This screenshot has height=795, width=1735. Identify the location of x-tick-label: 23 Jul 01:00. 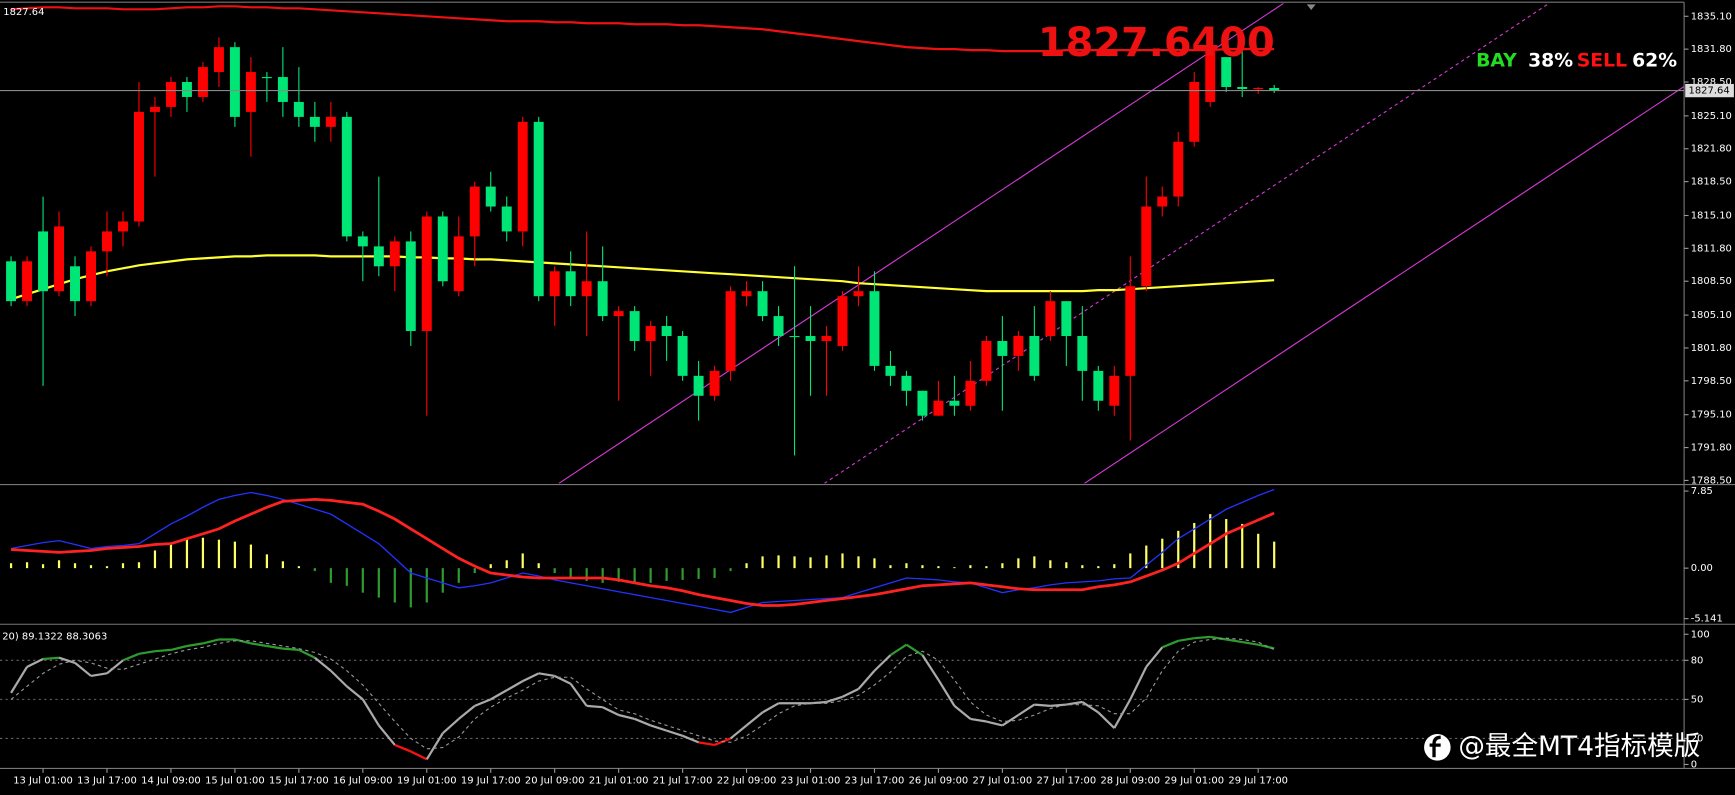
(811, 781).